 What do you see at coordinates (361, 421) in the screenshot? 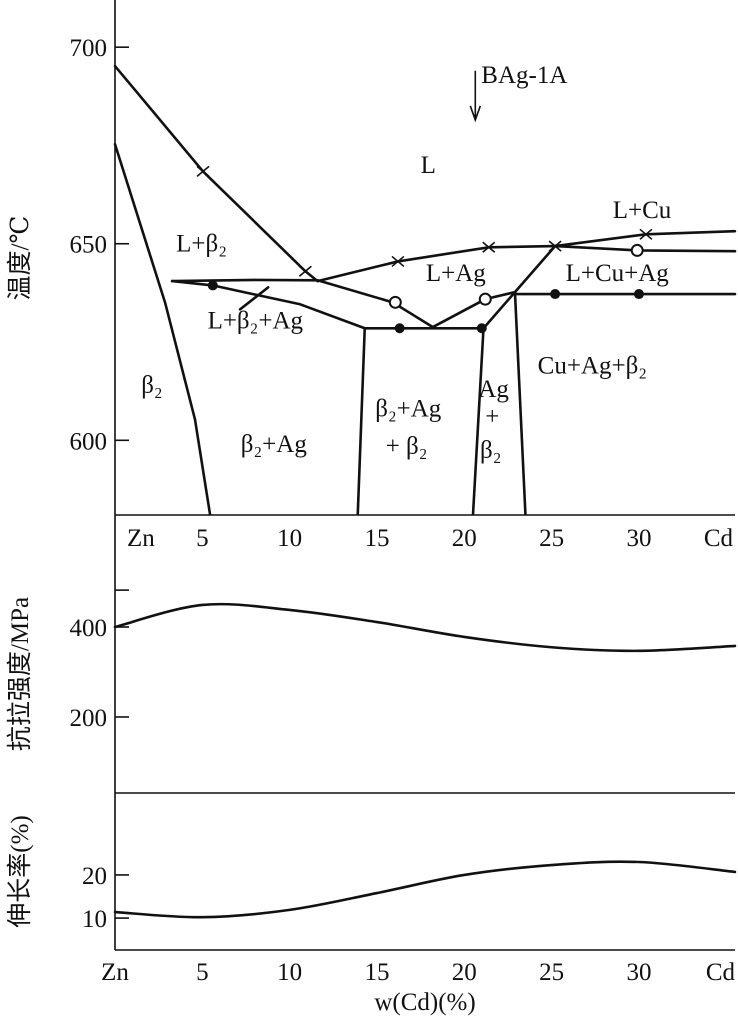
I see `phase-line-b2ag-left` at bounding box center [361, 421].